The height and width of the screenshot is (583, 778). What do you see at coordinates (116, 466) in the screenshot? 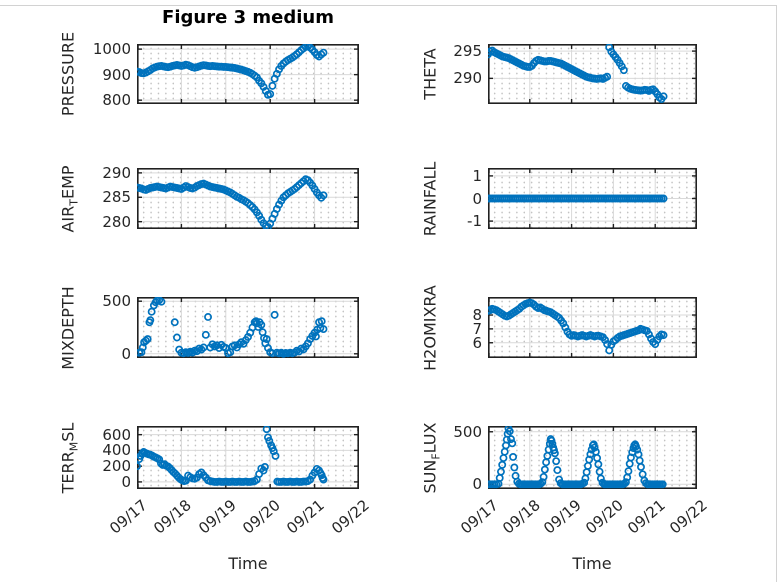
I see `y-tick-label: 200` at bounding box center [116, 466].